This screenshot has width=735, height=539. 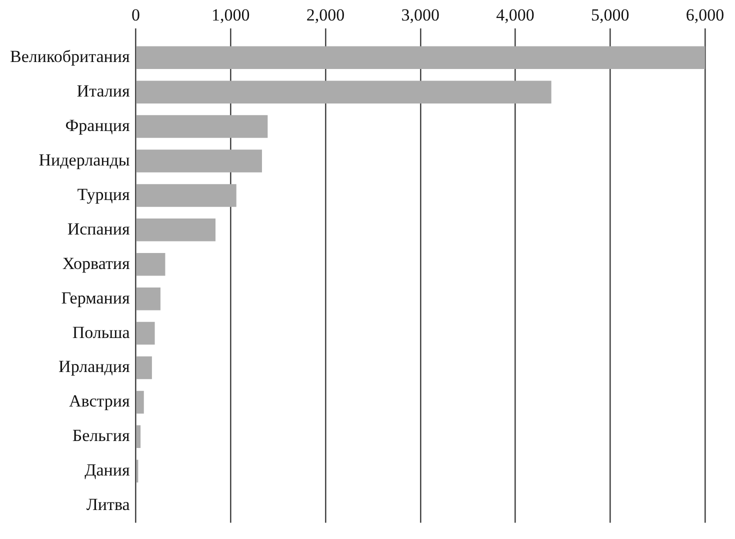 I want to click on x-tick-label: 1,000, so click(x=231, y=15).